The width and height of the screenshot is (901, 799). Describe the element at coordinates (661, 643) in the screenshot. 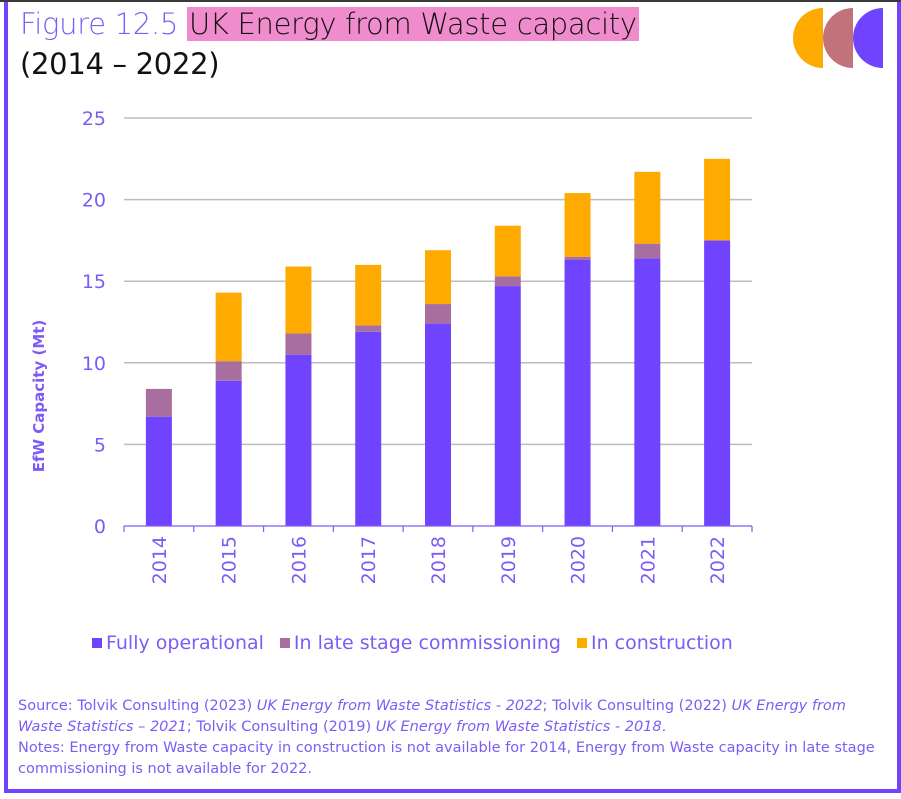

I see `legend-label: In construction` at that location.